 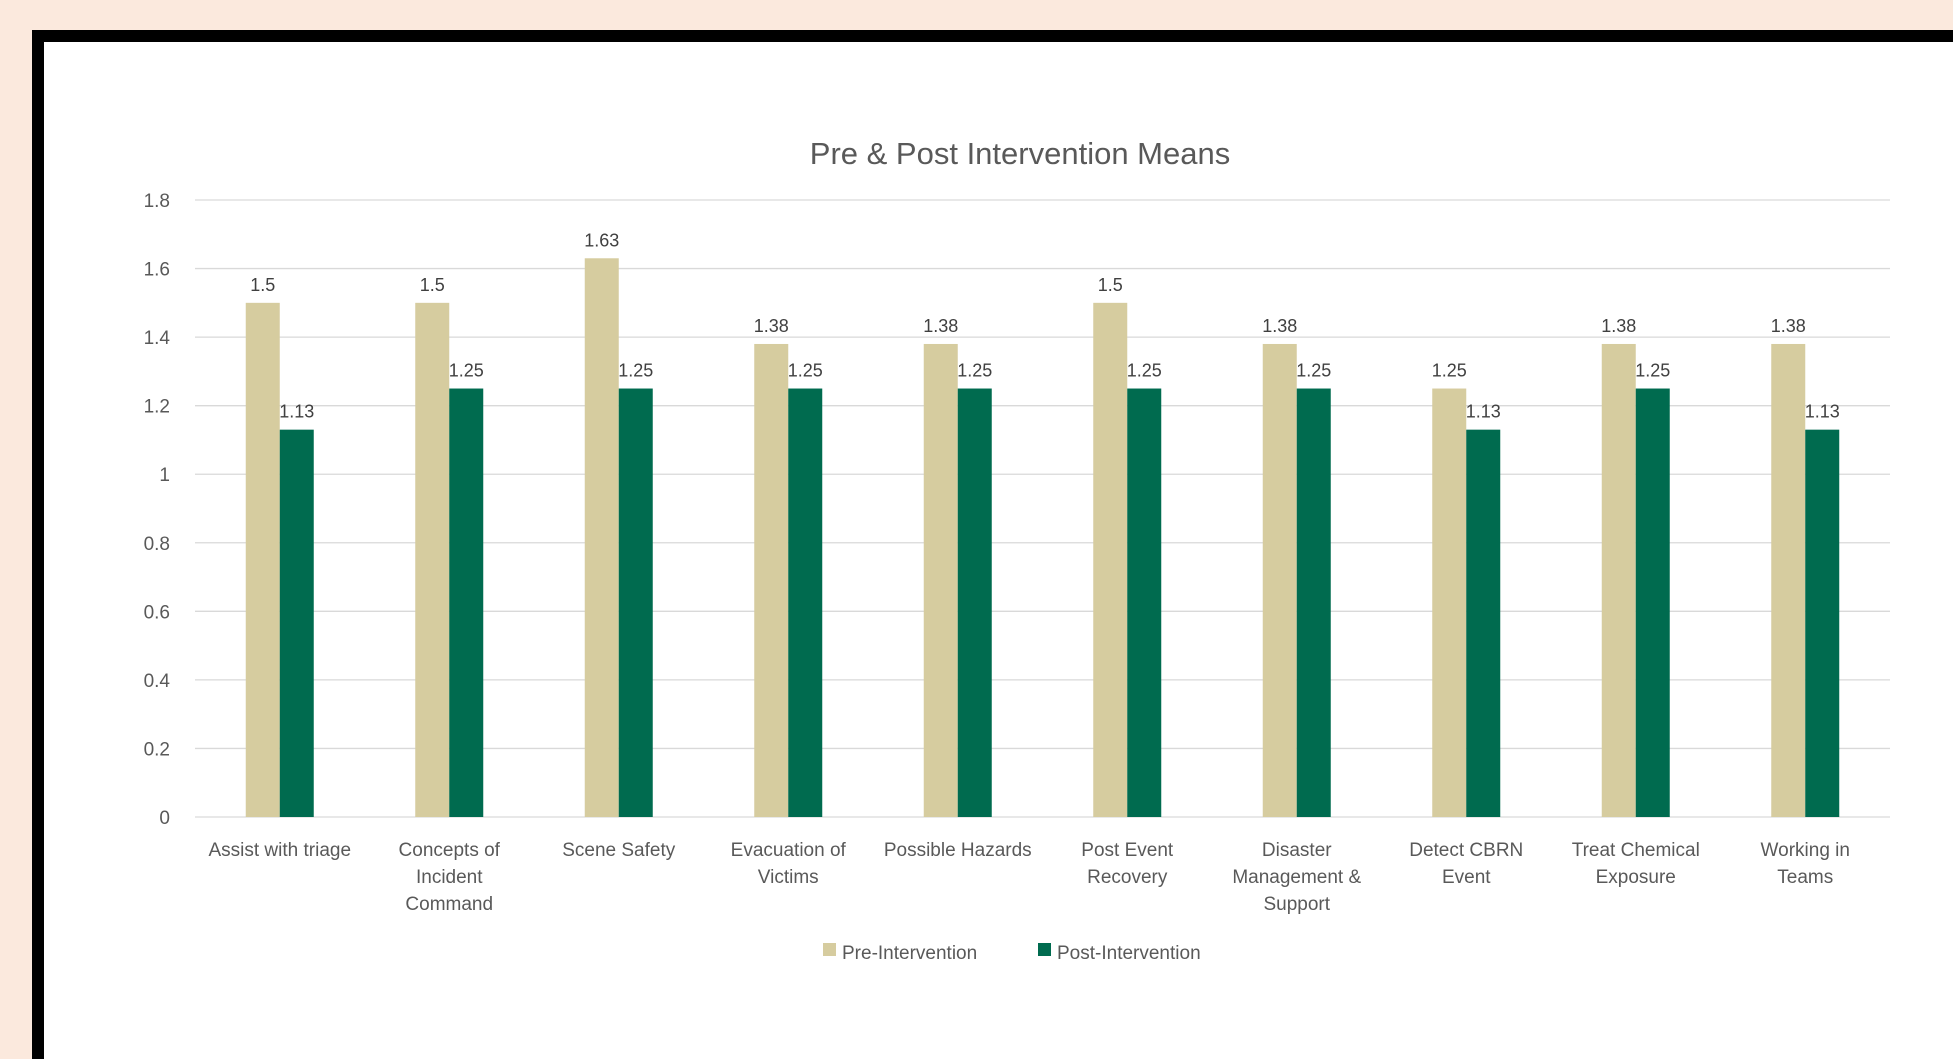 I want to click on x-category-label: Scene Safety, so click(x=619, y=850).